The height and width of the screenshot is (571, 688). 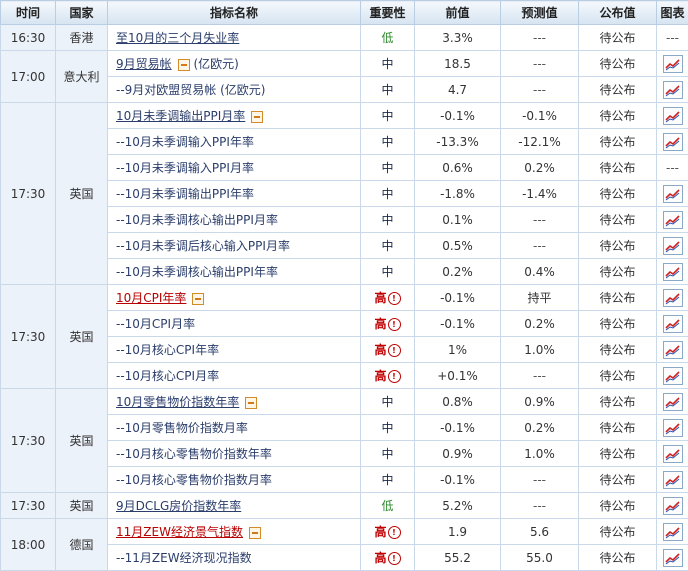 What do you see at coordinates (234, 454) in the screenshot?
I see `indicator-name: --10月核心零售物价指数年率` at bounding box center [234, 454].